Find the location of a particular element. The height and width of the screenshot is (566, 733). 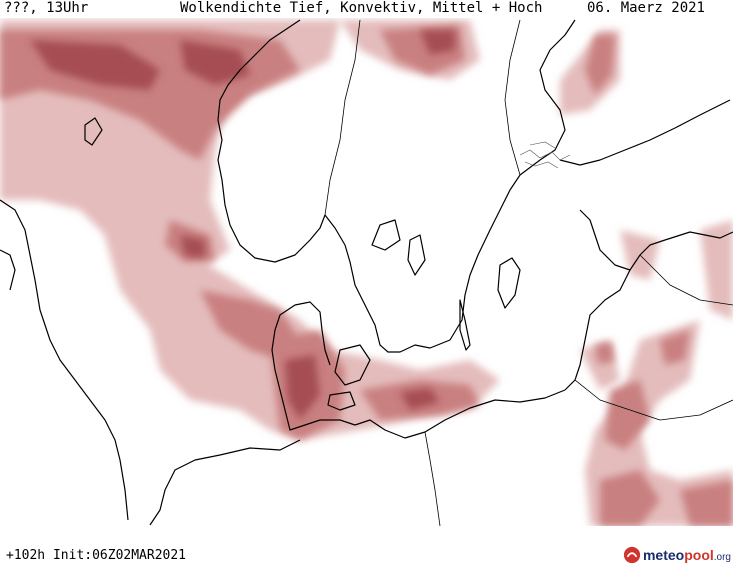

map-date: 06. Maerz 2021 is located at coordinates (645, 8).